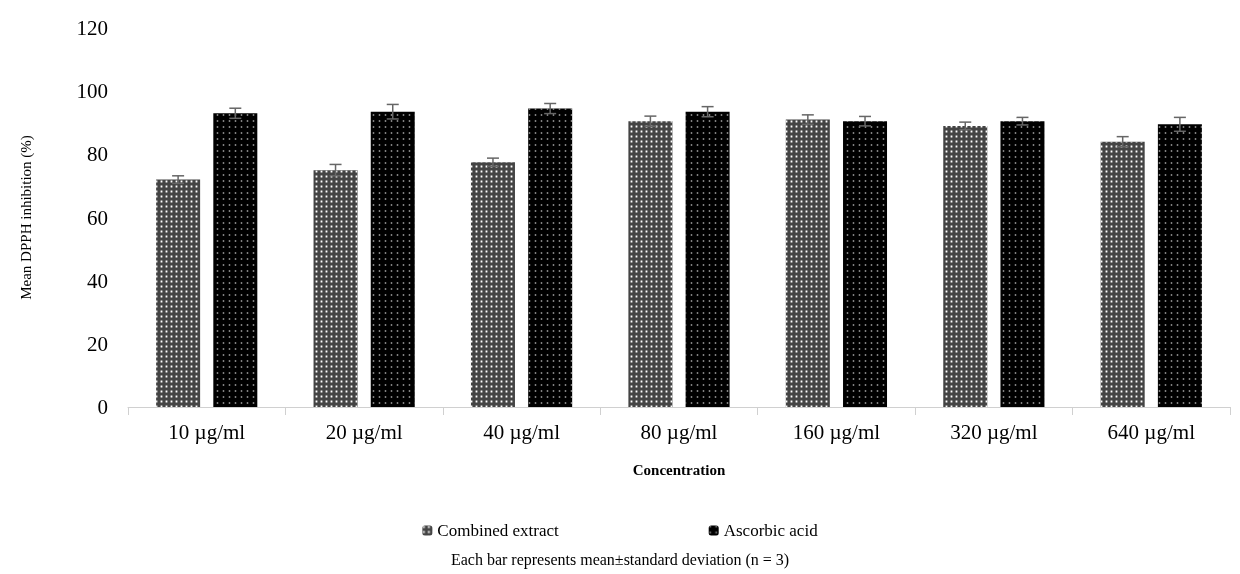 This screenshot has height=574, width=1240. I want to click on y-axis-title: Mean DPPH inhibition (%), so click(26, 217).